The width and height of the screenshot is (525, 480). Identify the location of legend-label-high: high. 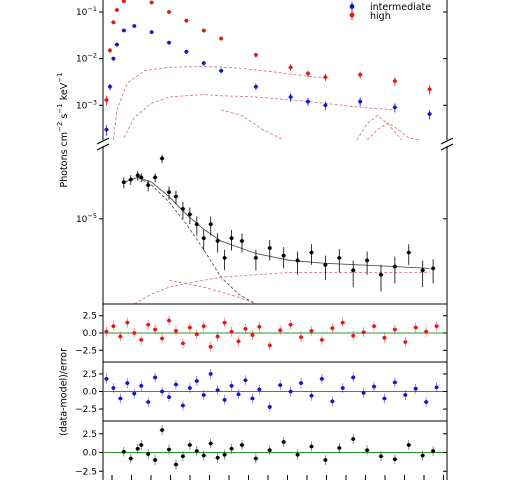
(380, 16).